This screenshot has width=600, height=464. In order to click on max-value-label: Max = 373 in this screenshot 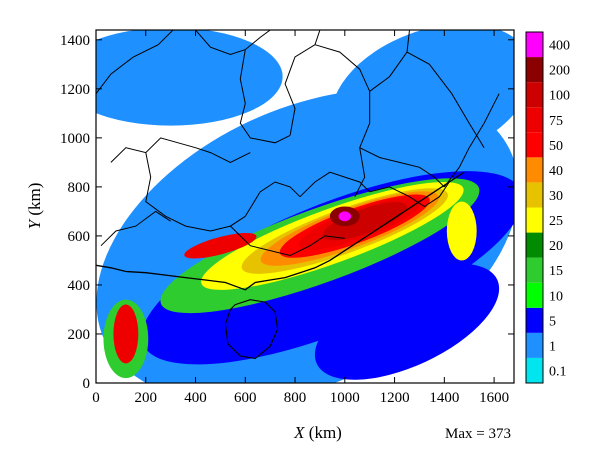, I will do `click(478, 434)`.